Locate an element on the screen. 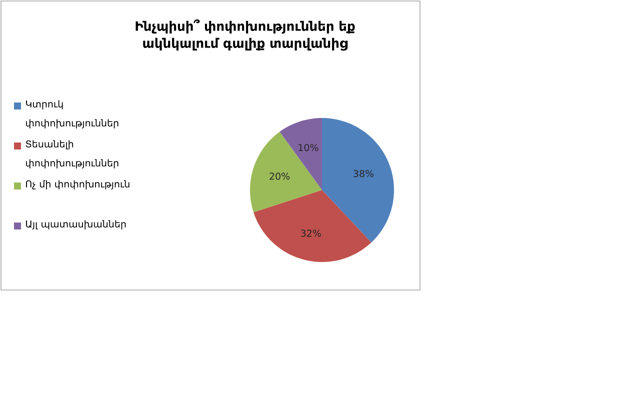 The height and width of the screenshot is (400, 640). data-label: 38% is located at coordinates (364, 174).